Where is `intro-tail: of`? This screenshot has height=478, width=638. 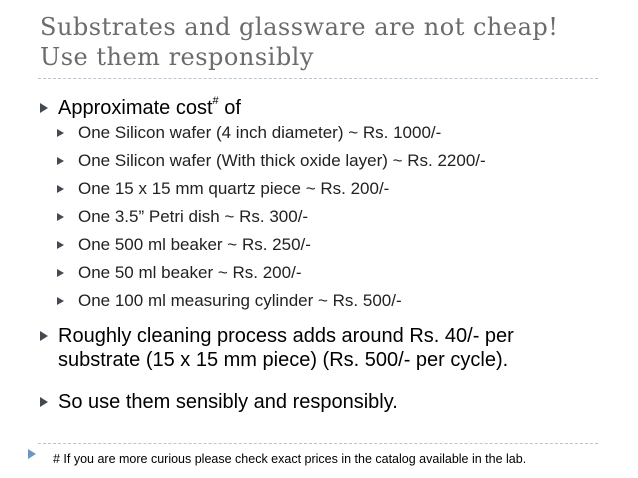 intro-tail: of is located at coordinates (229, 108).